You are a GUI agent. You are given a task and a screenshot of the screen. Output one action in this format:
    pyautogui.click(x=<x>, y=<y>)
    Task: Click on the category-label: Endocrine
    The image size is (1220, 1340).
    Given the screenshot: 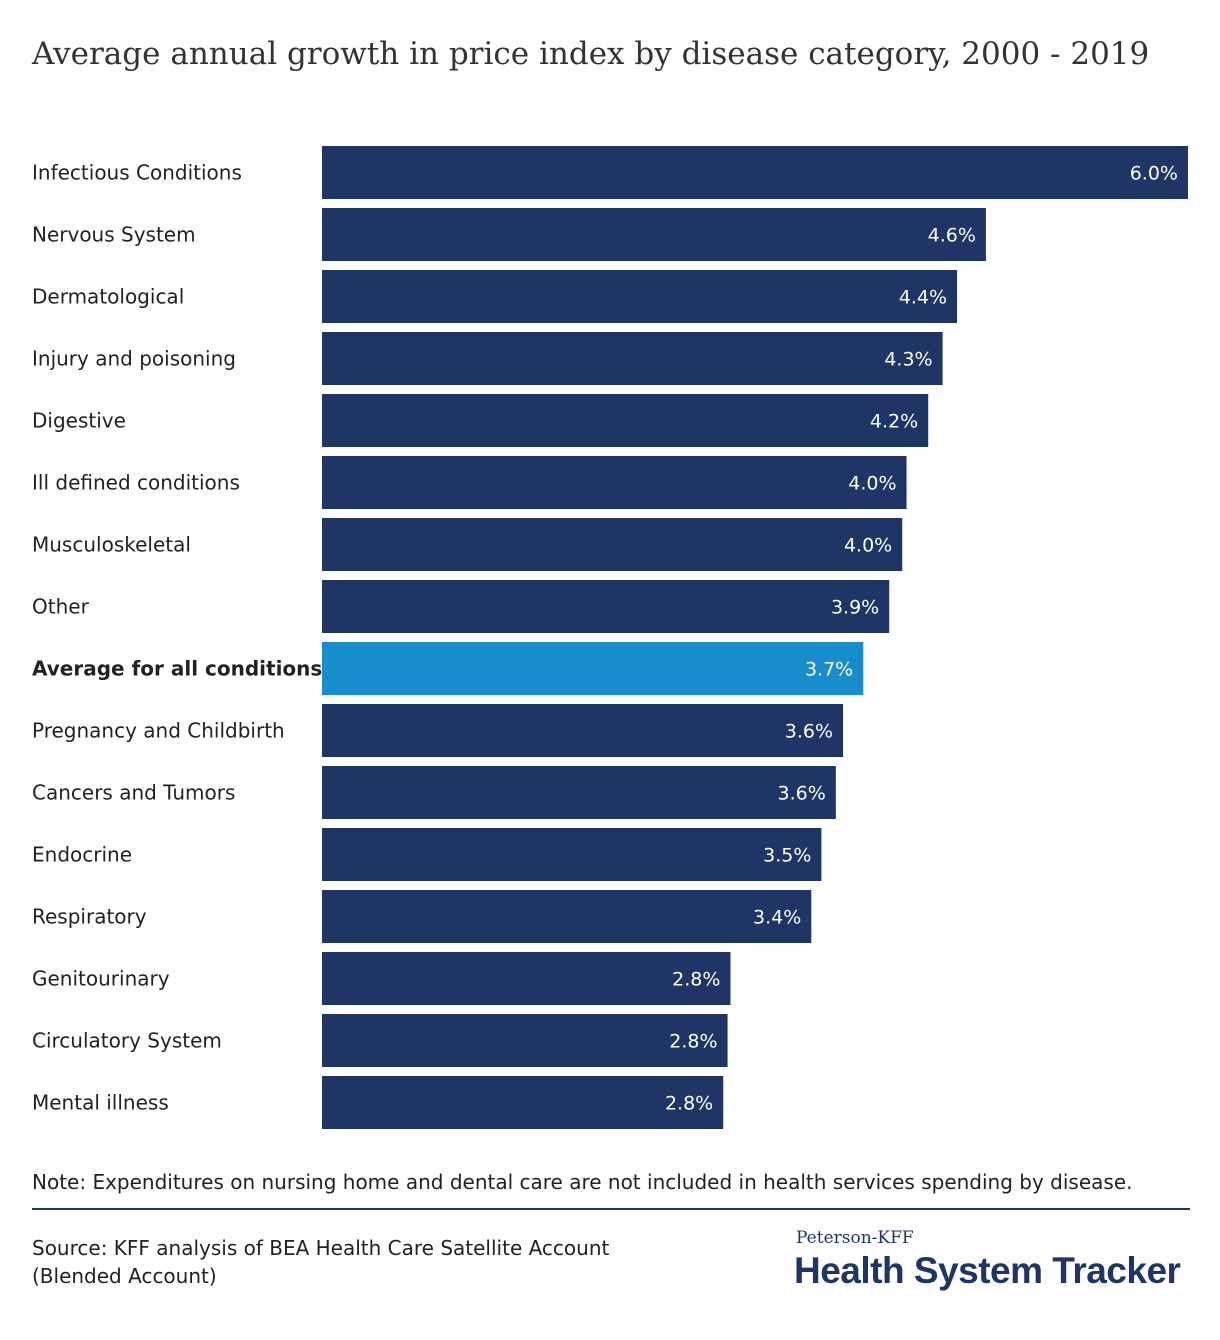 What is the action you would take?
    pyautogui.click(x=82, y=855)
    